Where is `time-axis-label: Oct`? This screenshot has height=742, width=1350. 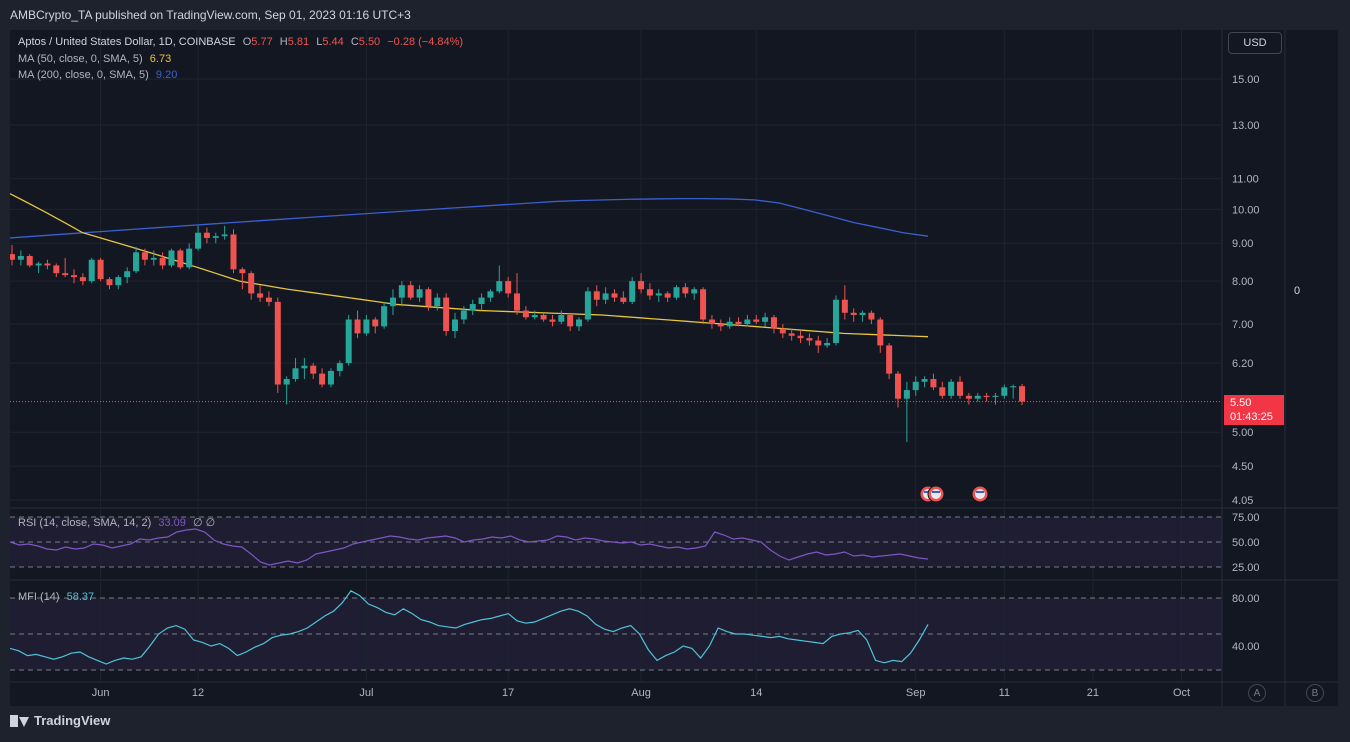 time-axis-label: Oct is located at coordinates (1181, 693).